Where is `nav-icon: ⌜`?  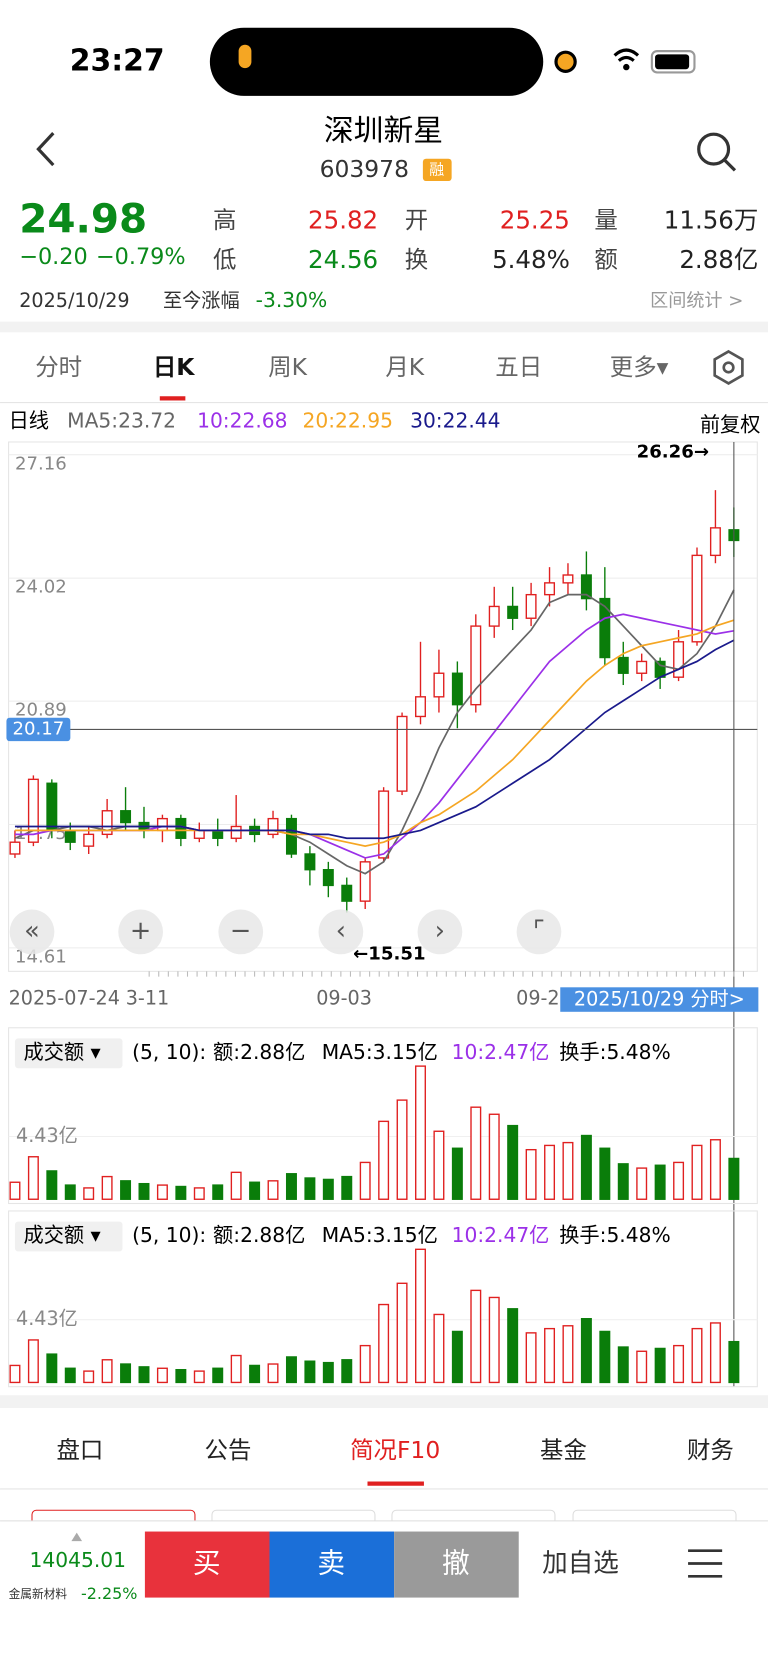
nav-icon: ⌜ is located at coordinates (539, 931).